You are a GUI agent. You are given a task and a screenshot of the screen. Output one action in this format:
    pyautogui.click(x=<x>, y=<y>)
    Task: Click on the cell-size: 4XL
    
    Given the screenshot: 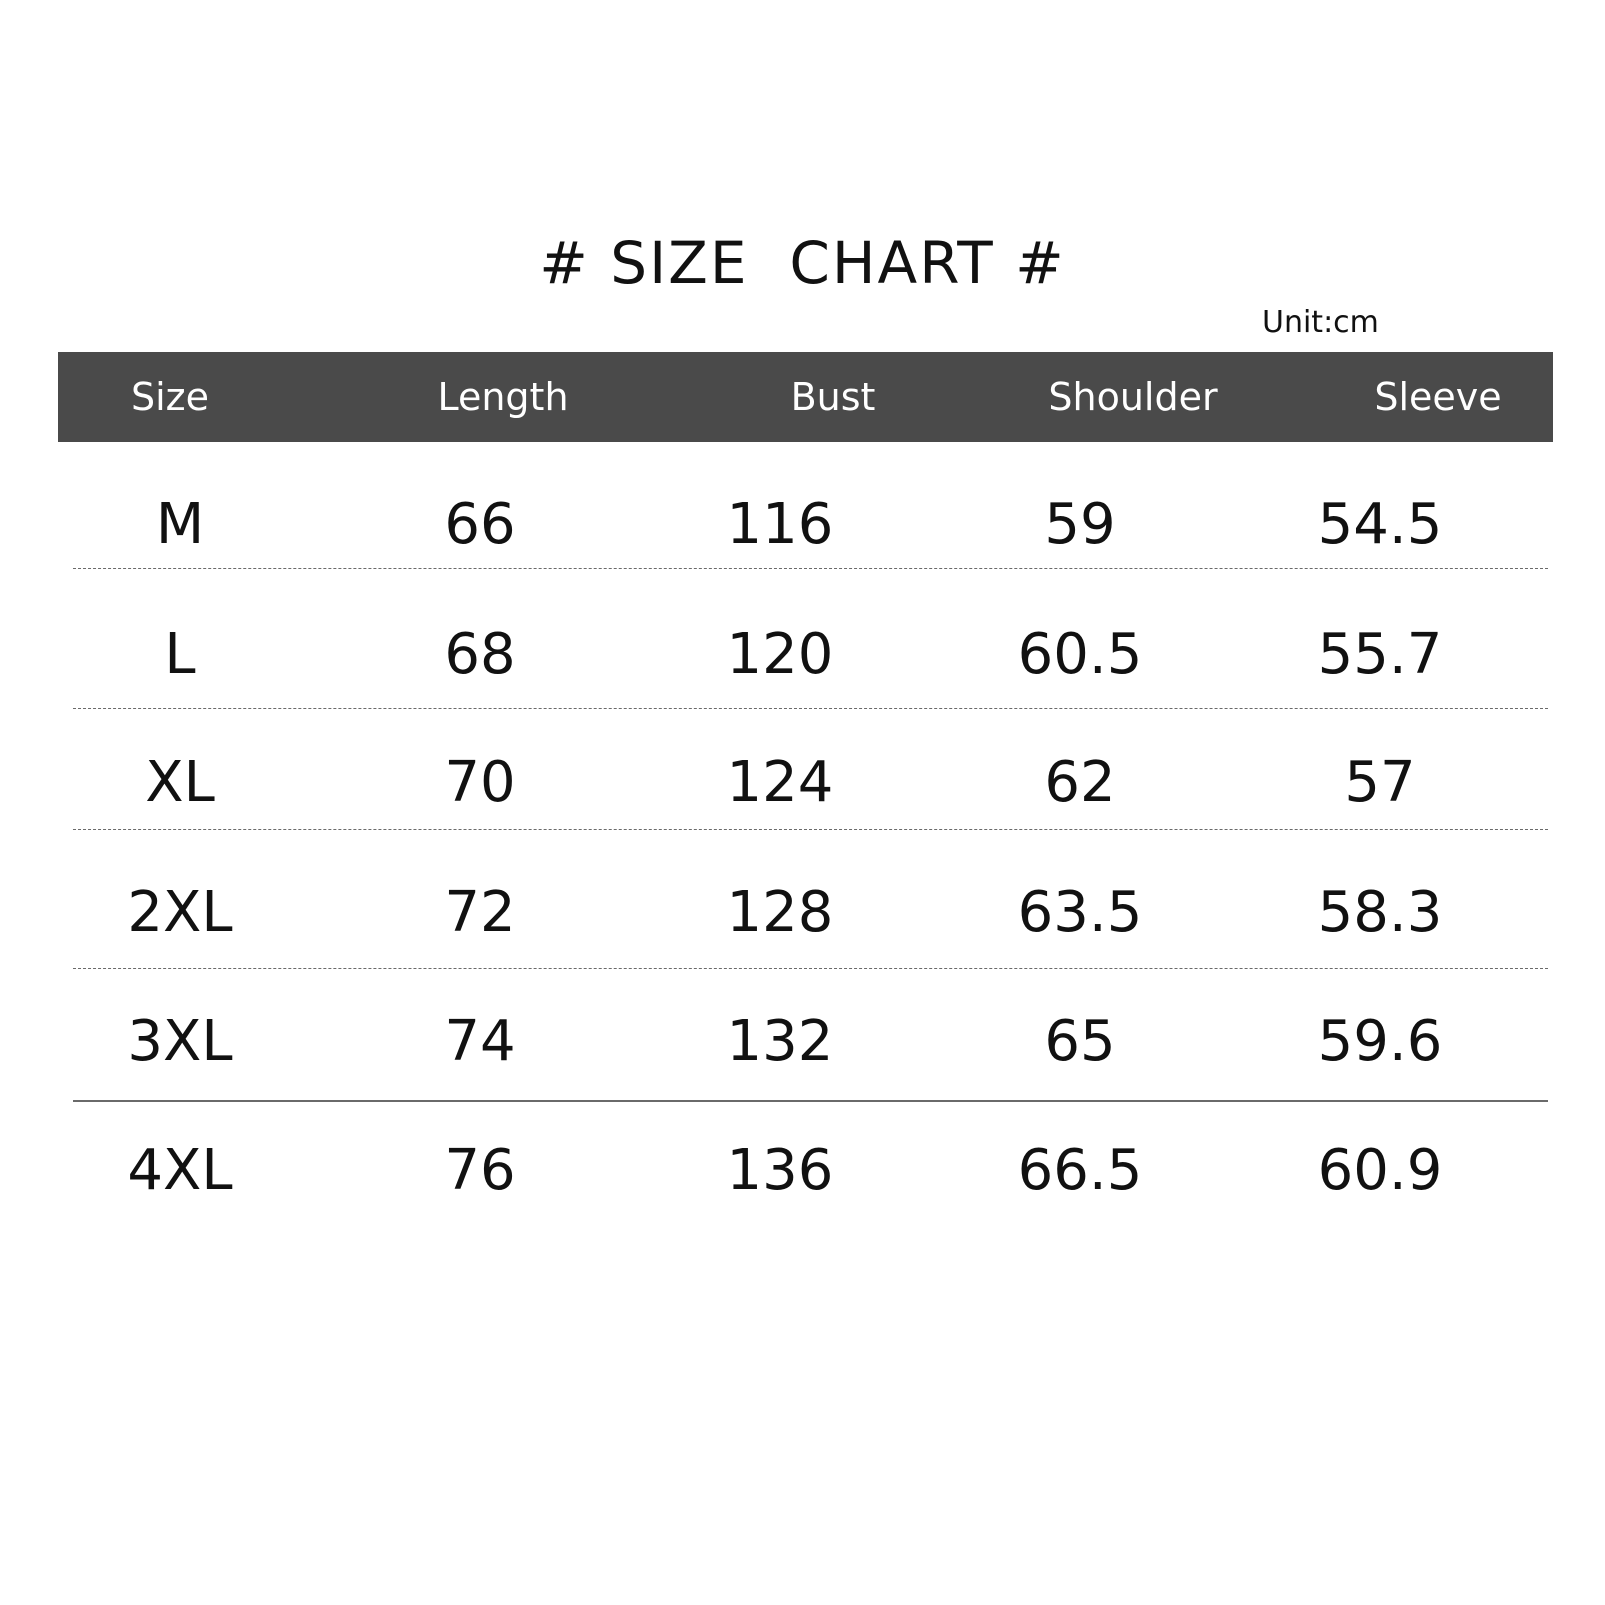 What is the action you would take?
    pyautogui.click(x=180, y=1170)
    